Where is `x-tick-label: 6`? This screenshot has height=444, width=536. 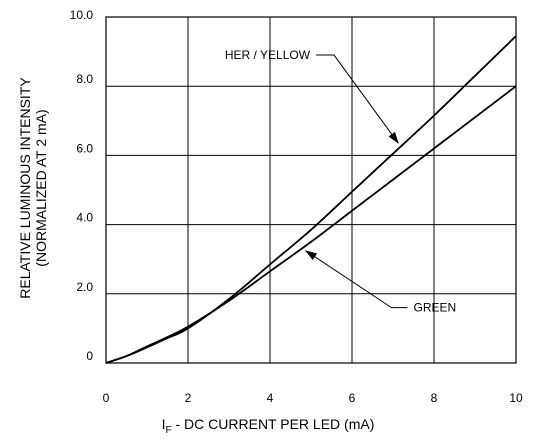 x-tick-label: 6 is located at coordinates (352, 398).